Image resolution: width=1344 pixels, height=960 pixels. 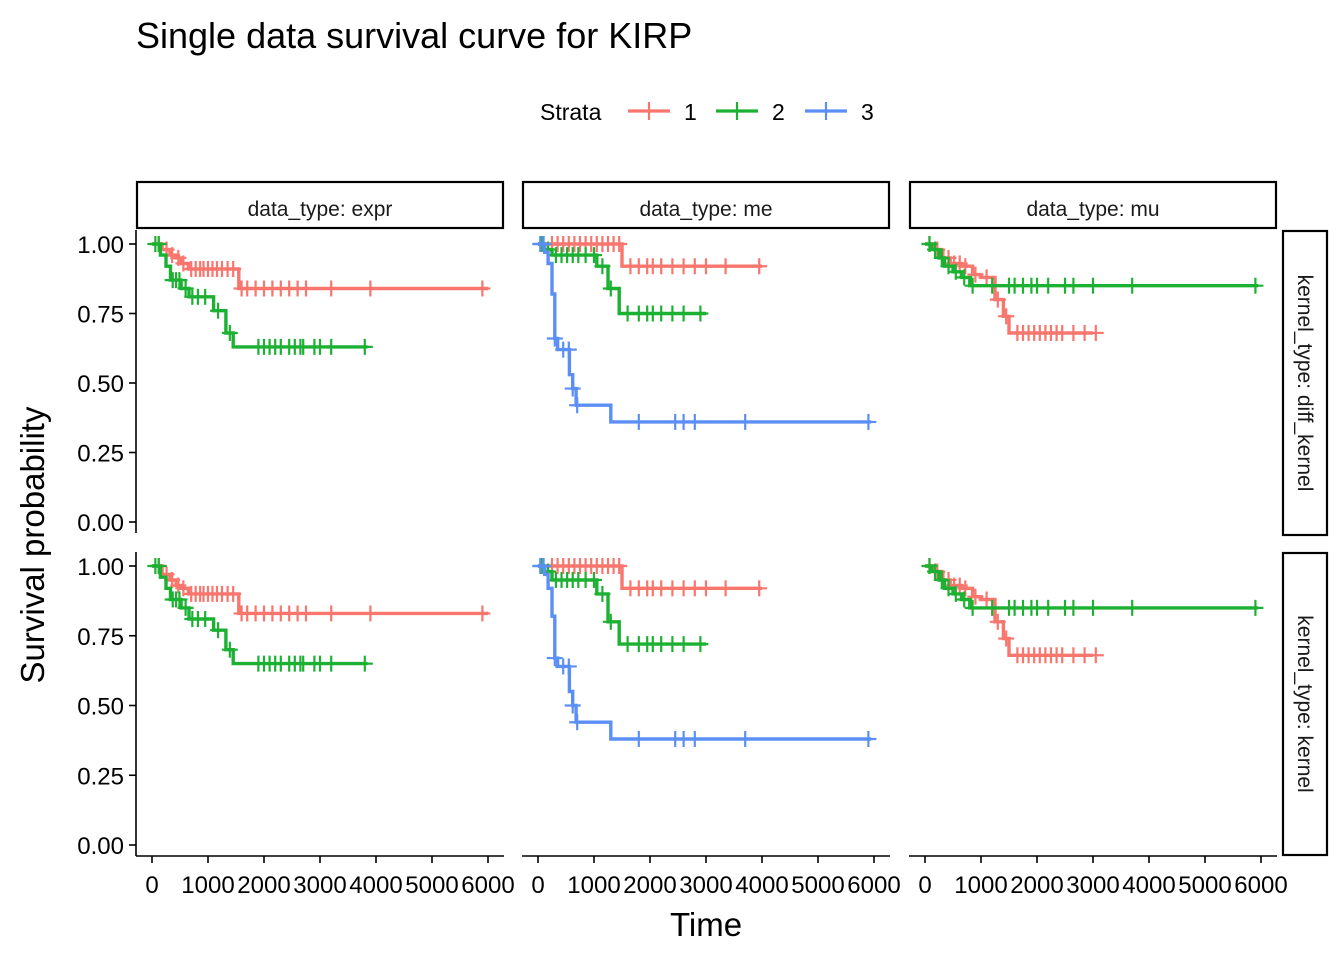 I want to click on strip-label: data_type: me, so click(x=705, y=209).